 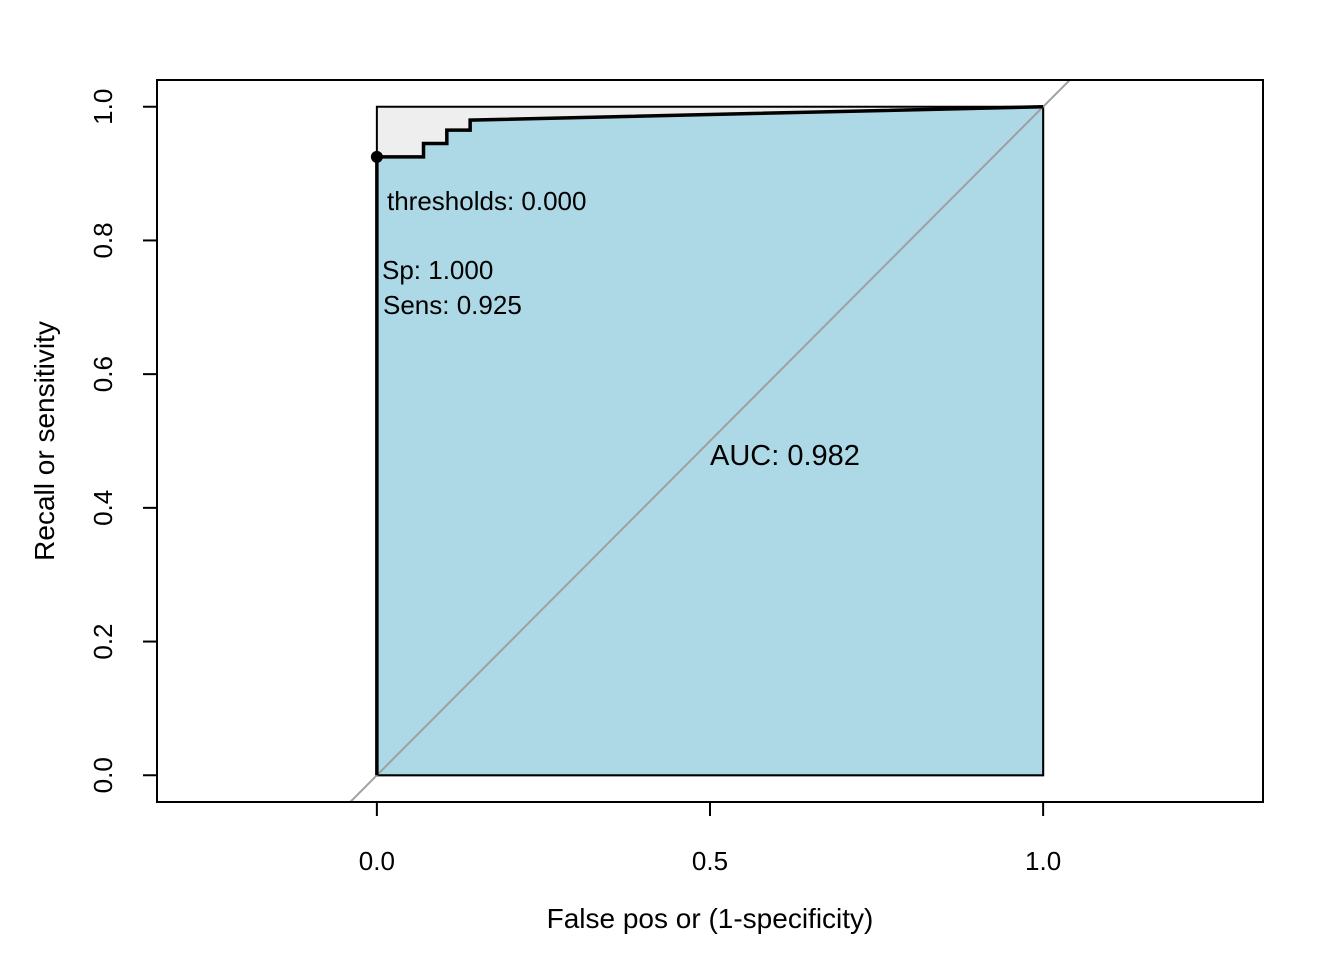 I want to click on y-tick-label: 1.0, so click(x=103, y=107).